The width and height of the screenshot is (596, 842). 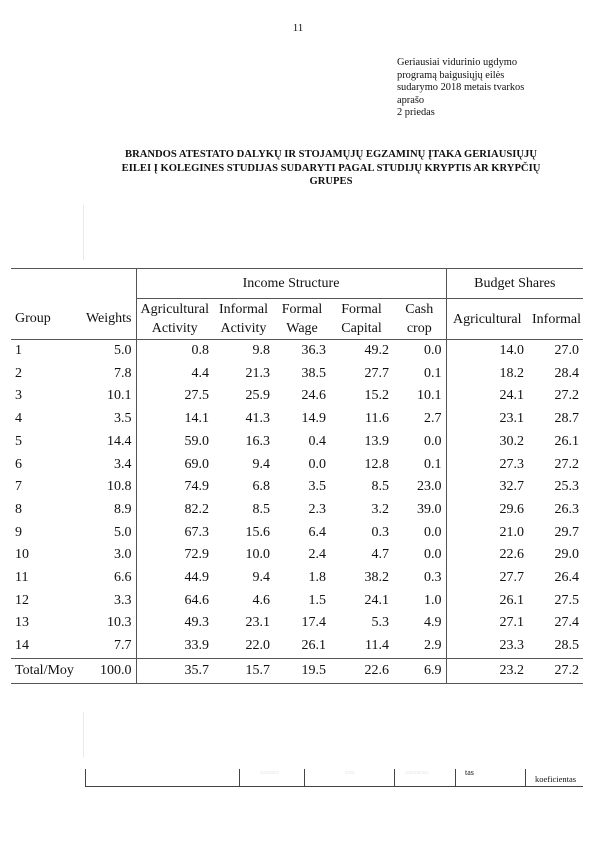 What do you see at coordinates (377, 396) in the screenshot?
I see `table-cell: 15.2` at bounding box center [377, 396].